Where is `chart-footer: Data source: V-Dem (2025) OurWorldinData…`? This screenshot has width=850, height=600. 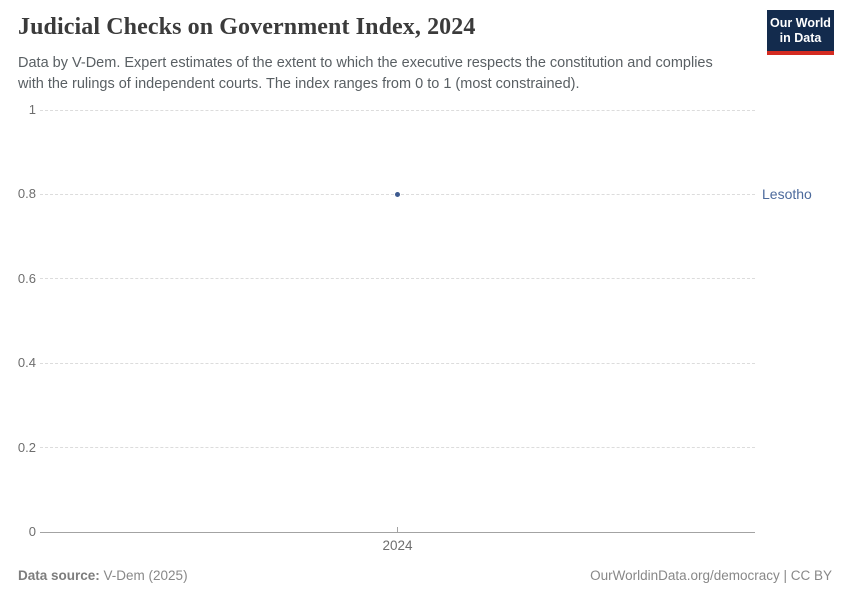 chart-footer: Data source: V-Dem (2025) OurWorldinData… is located at coordinates (425, 575).